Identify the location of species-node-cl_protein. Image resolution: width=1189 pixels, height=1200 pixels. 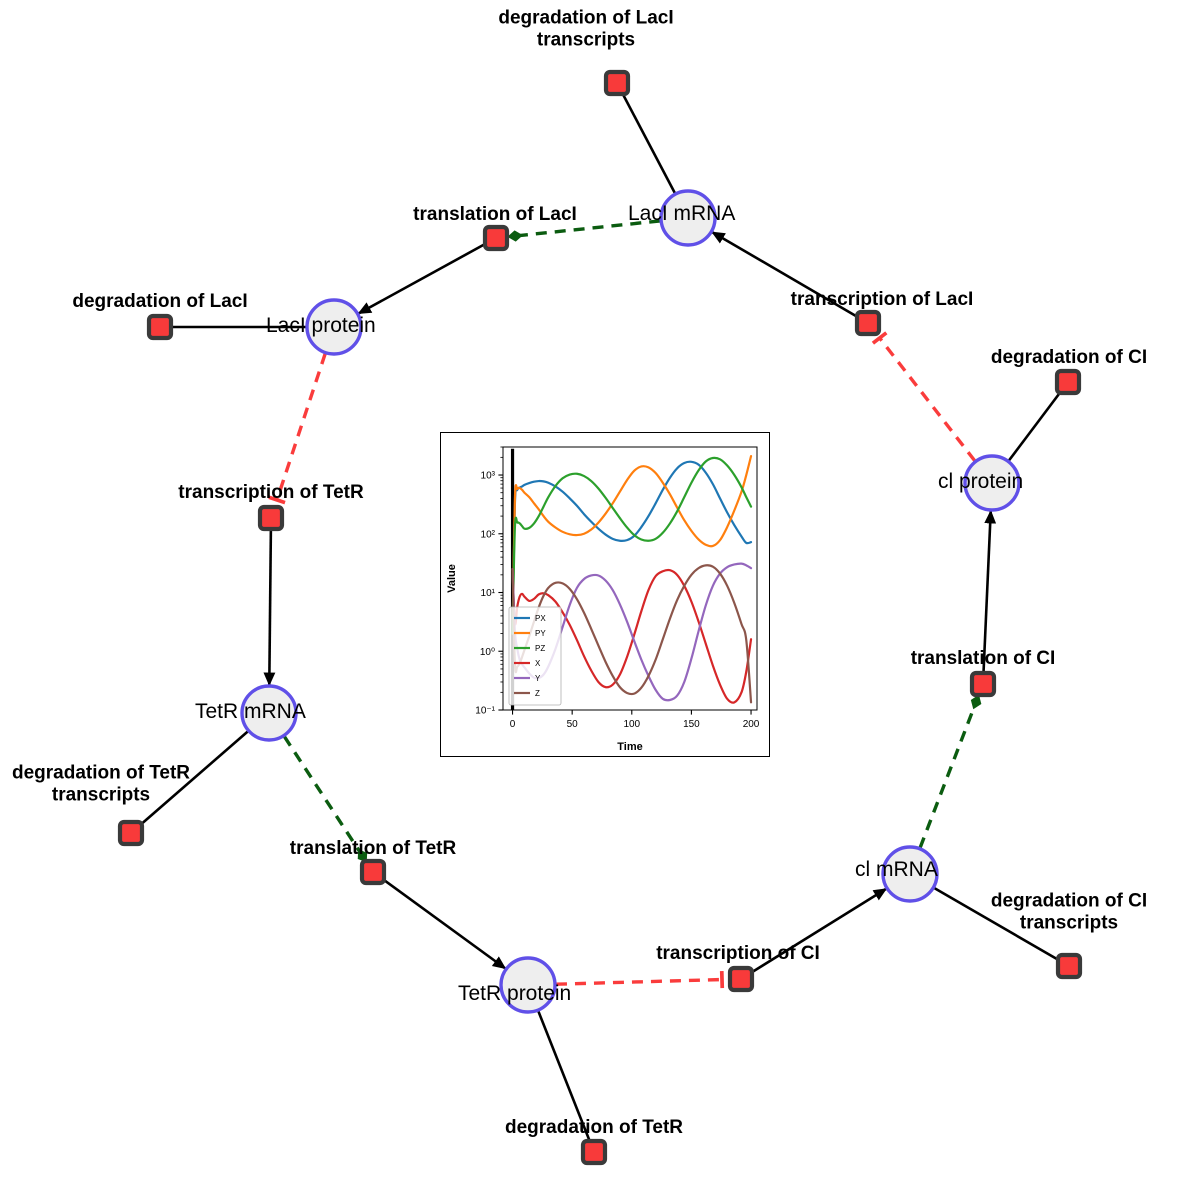
(992, 483).